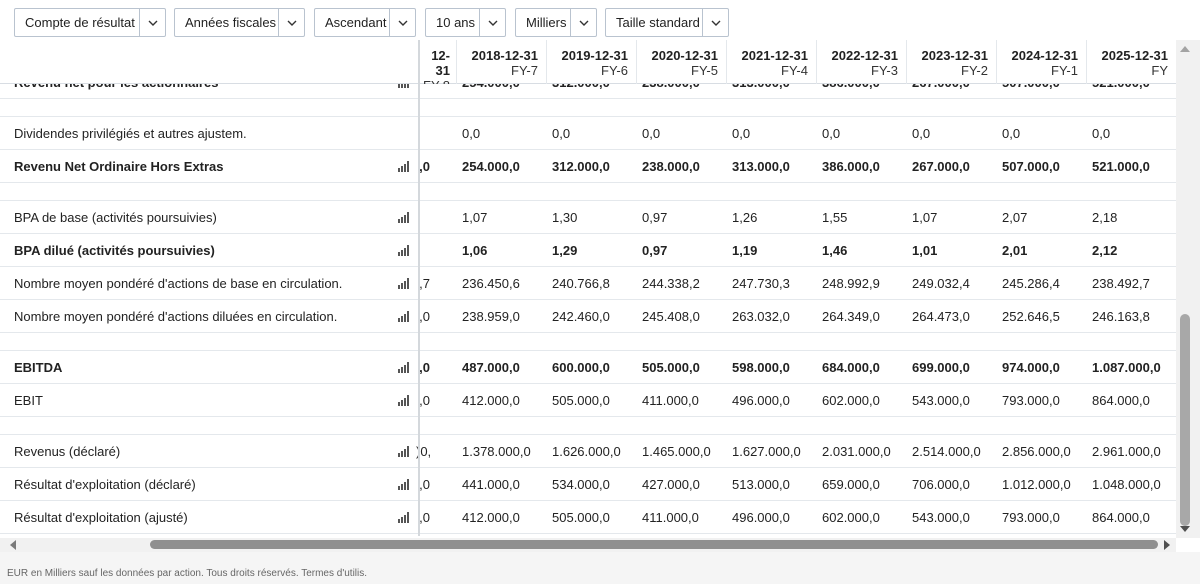 Image resolution: width=1200 pixels, height=584 pixels. Describe the element at coordinates (465, 22) in the screenshot. I see `years-range-dropdown: 10 ans` at that location.